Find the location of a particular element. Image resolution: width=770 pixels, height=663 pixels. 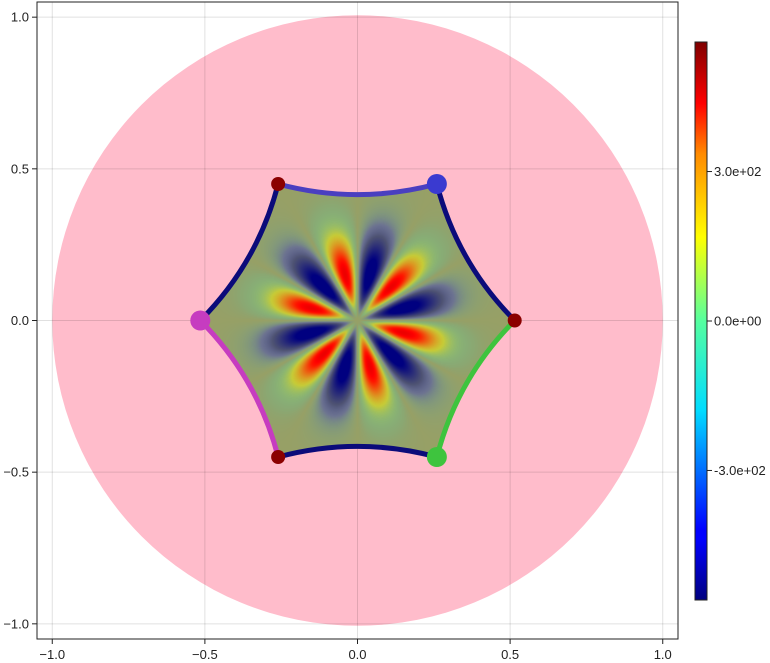

colorbar-tick-label: -3.0e+02 is located at coordinates (740, 470).